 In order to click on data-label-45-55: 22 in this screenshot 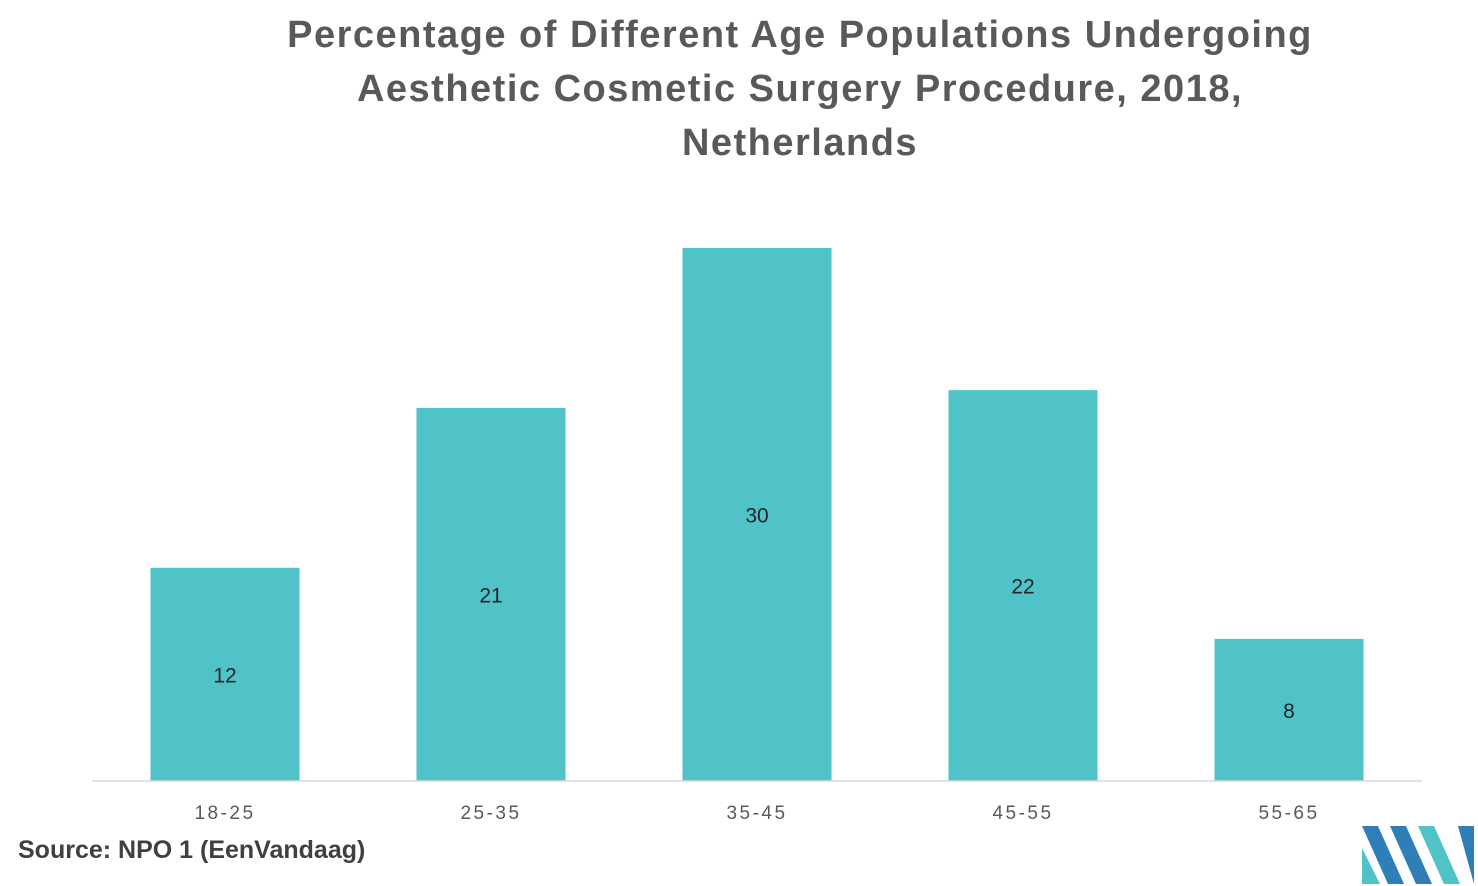, I will do `click(1022, 587)`.